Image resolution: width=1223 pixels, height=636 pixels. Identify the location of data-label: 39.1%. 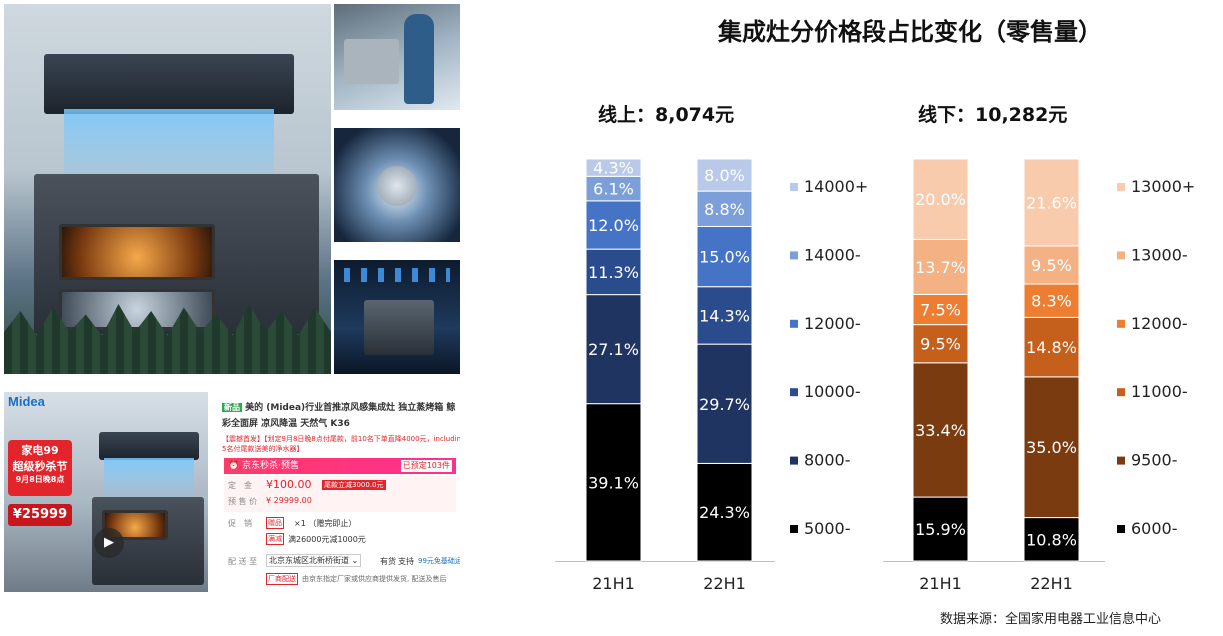
(613, 482).